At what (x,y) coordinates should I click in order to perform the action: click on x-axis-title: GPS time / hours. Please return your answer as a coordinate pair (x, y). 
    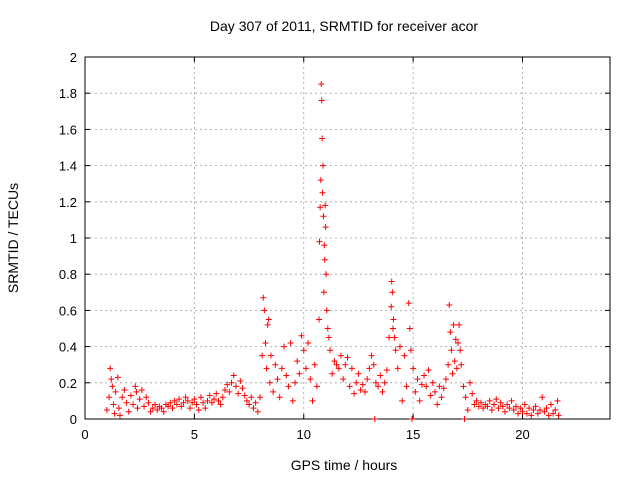
    Looking at the image, I should click on (344, 465).